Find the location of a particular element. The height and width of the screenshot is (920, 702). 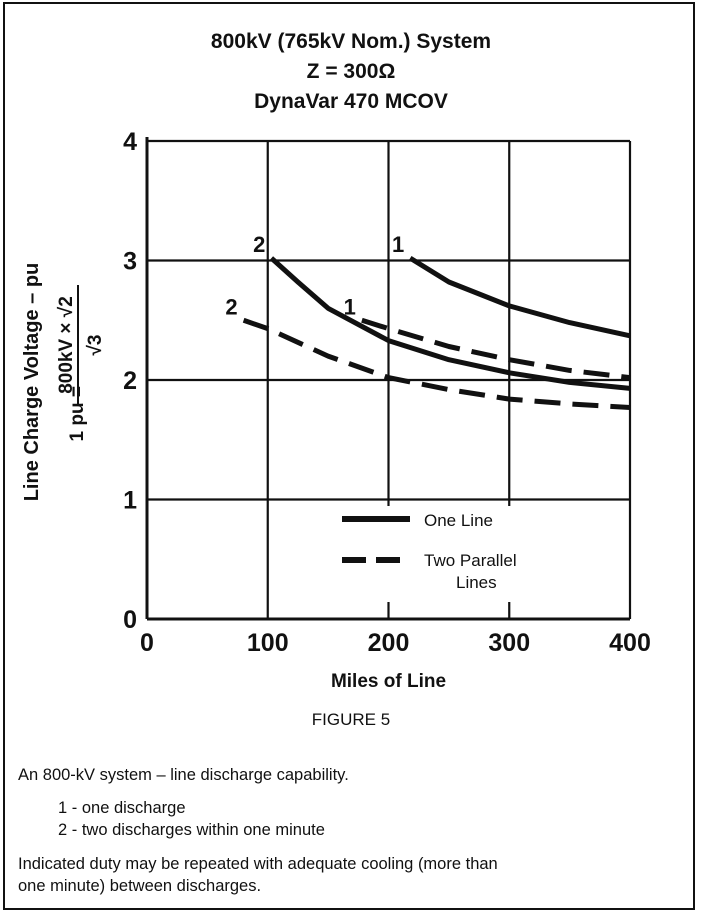

caption-item-2: 2 - two discharges within one minute is located at coordinates (191, 830).